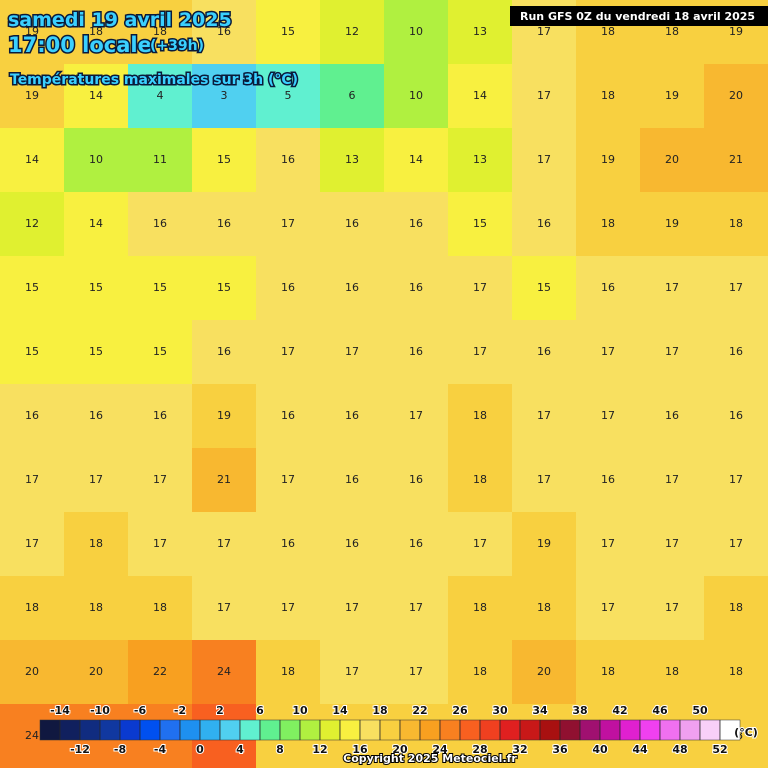 The image size is (768, 768). I want to click on scale-label: -4, so click(160, 749).